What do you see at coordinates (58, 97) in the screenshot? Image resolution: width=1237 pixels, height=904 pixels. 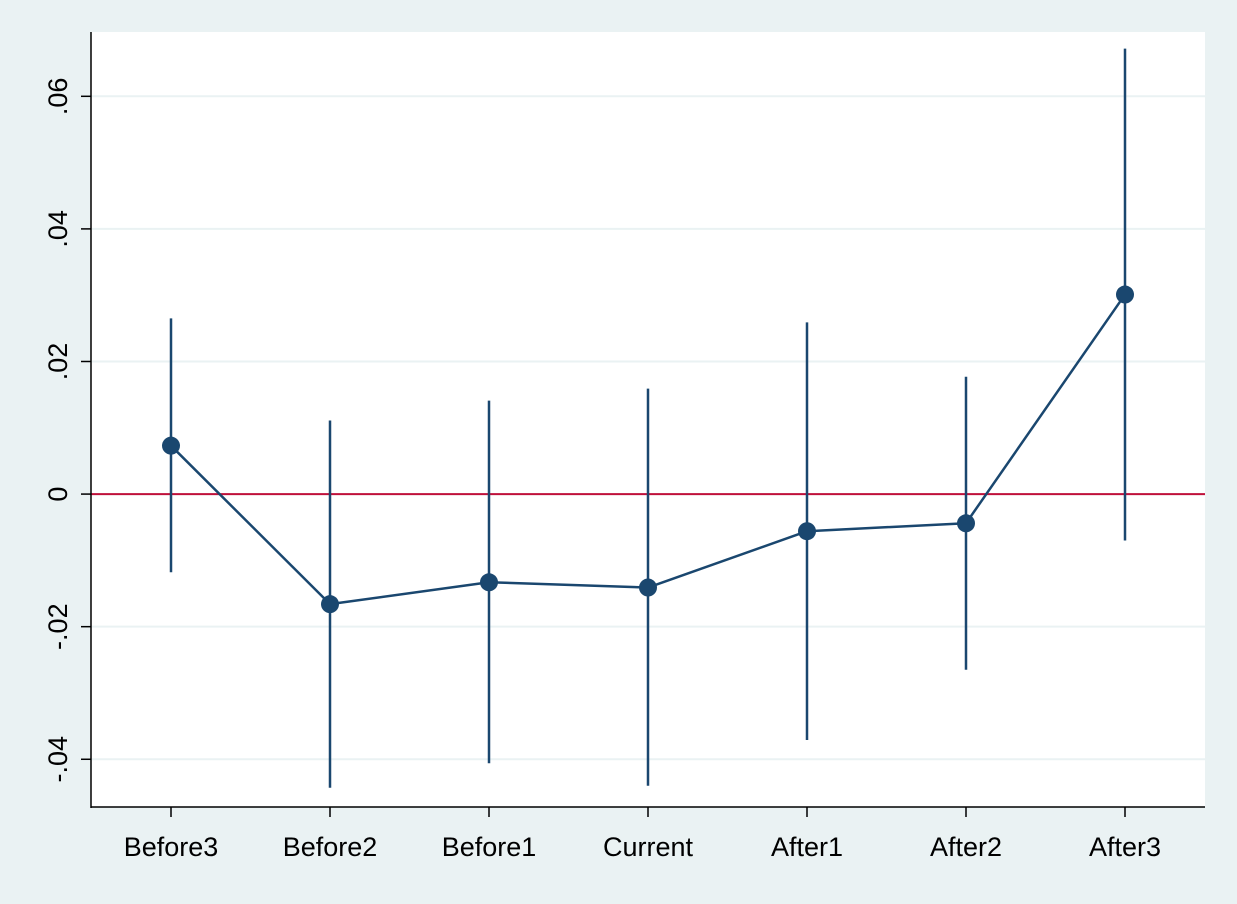 I see `y-tick-label: .06` at bounding box center [58, 97].